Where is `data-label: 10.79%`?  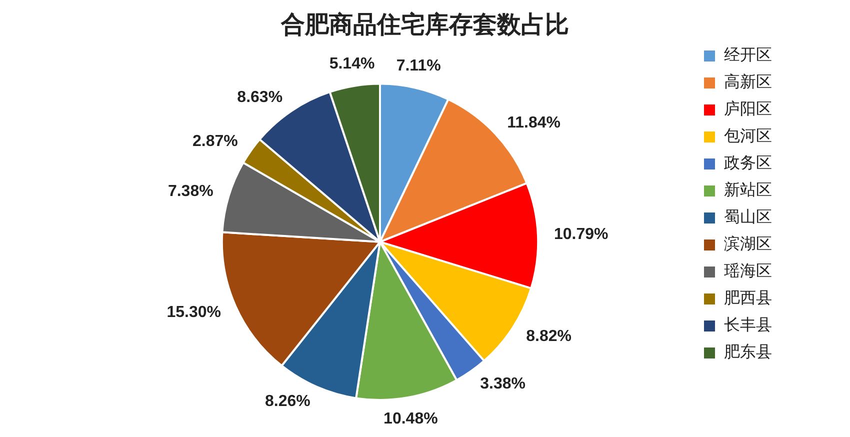 data-label: 10.79% is located at coordinates (581, 235).